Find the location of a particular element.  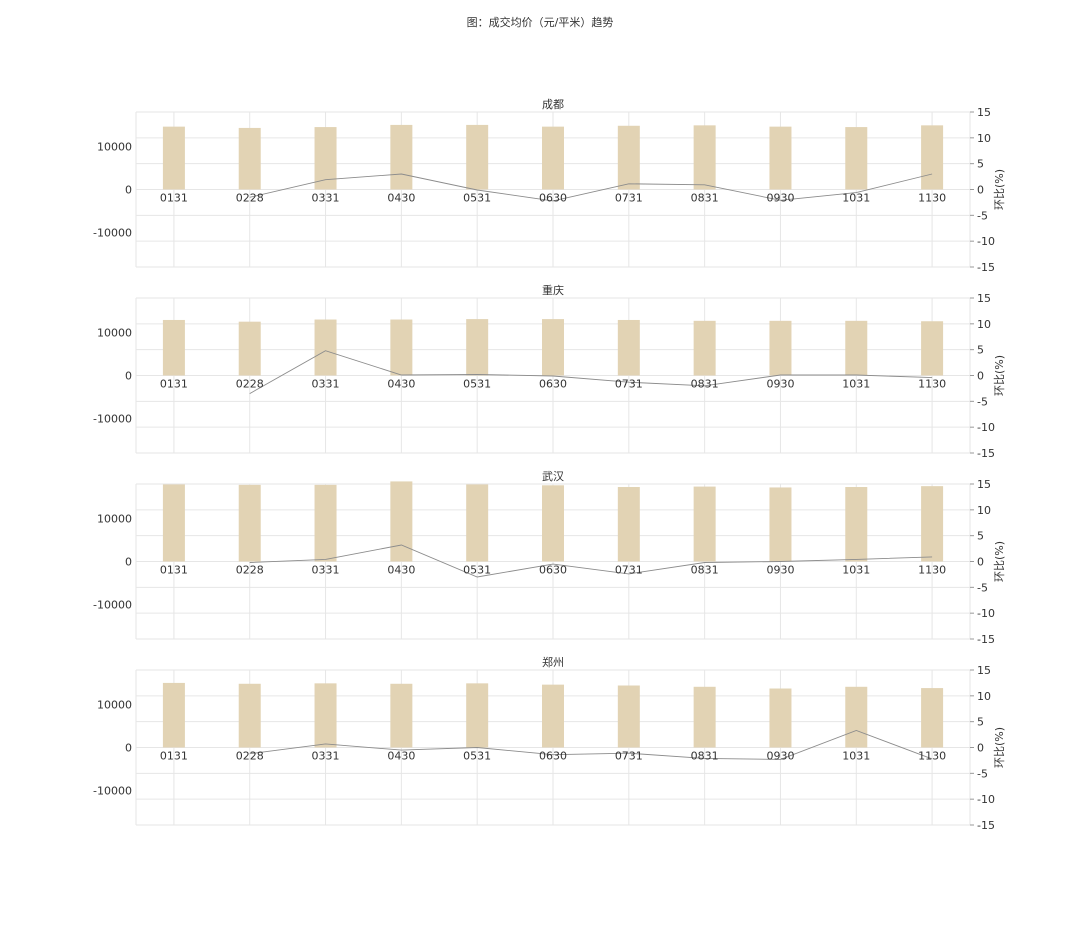

y2-tick-label: -10 is located at coordinates (986, 241).